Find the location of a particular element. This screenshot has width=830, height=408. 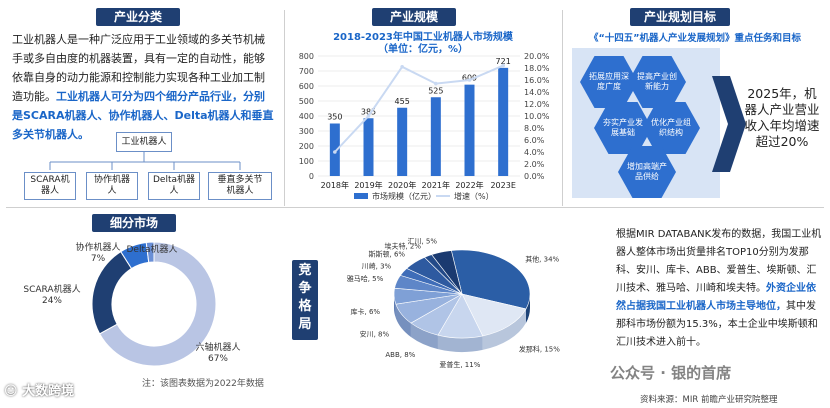

goal-hex-4: 优化产业组织结构 is located at coordinates (671, 128).